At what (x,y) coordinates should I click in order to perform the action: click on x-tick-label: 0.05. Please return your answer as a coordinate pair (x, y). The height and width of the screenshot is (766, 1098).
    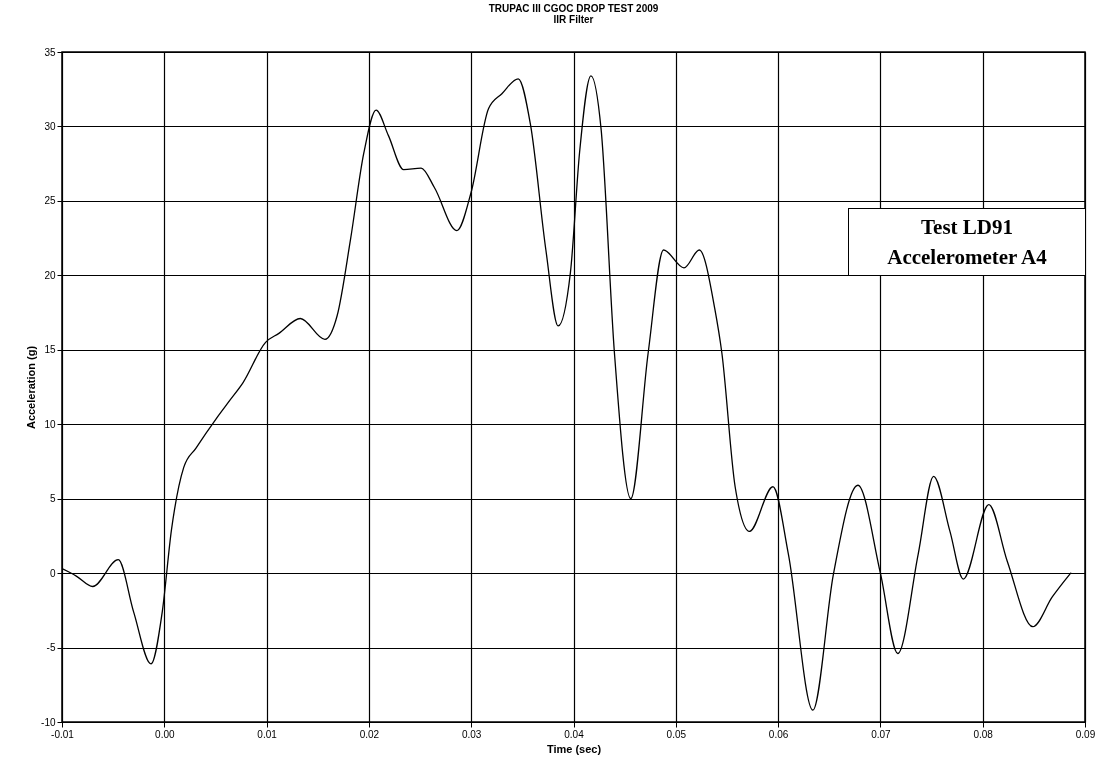
    Looking at the image, I should click on (676, 734).